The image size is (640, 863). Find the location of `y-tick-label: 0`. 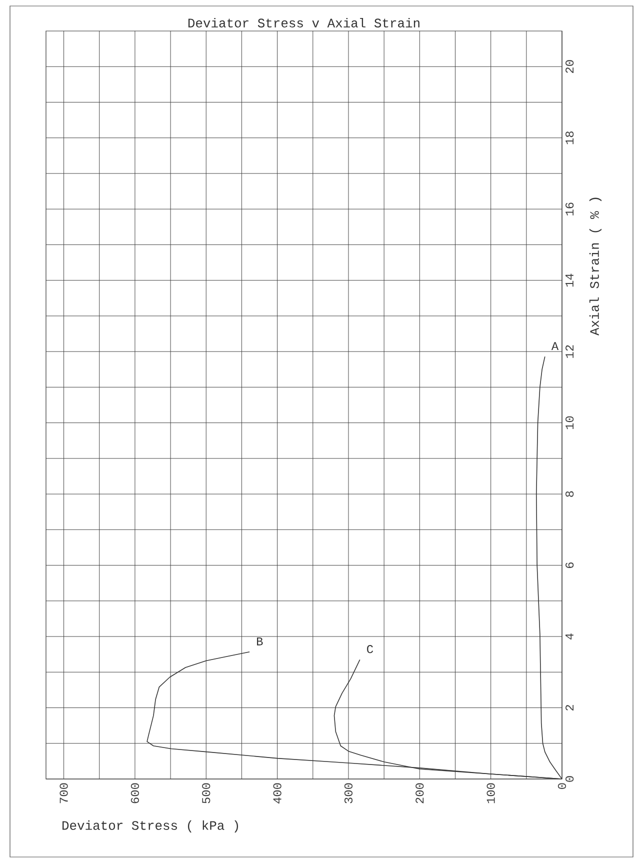

y-tick-label: 0 is located at coordinates (570, 779).